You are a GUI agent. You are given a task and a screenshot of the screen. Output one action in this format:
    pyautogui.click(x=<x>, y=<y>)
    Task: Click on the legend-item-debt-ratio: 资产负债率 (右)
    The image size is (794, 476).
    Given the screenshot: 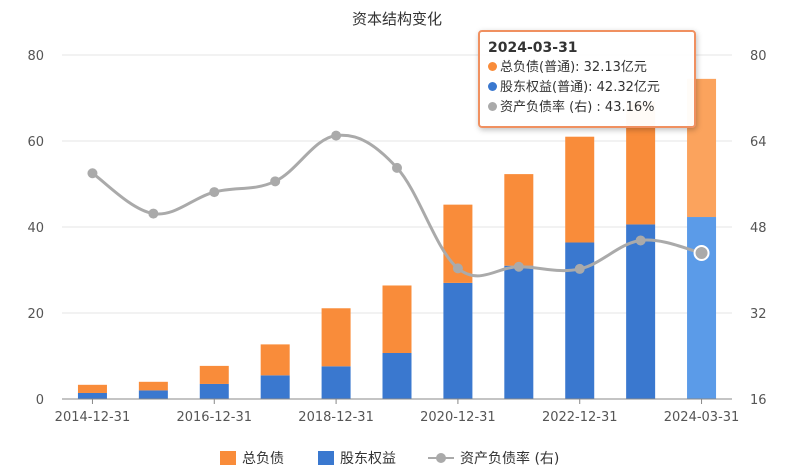 What is the action you would take?
    pyautogui.click(x=493, y=459)
    